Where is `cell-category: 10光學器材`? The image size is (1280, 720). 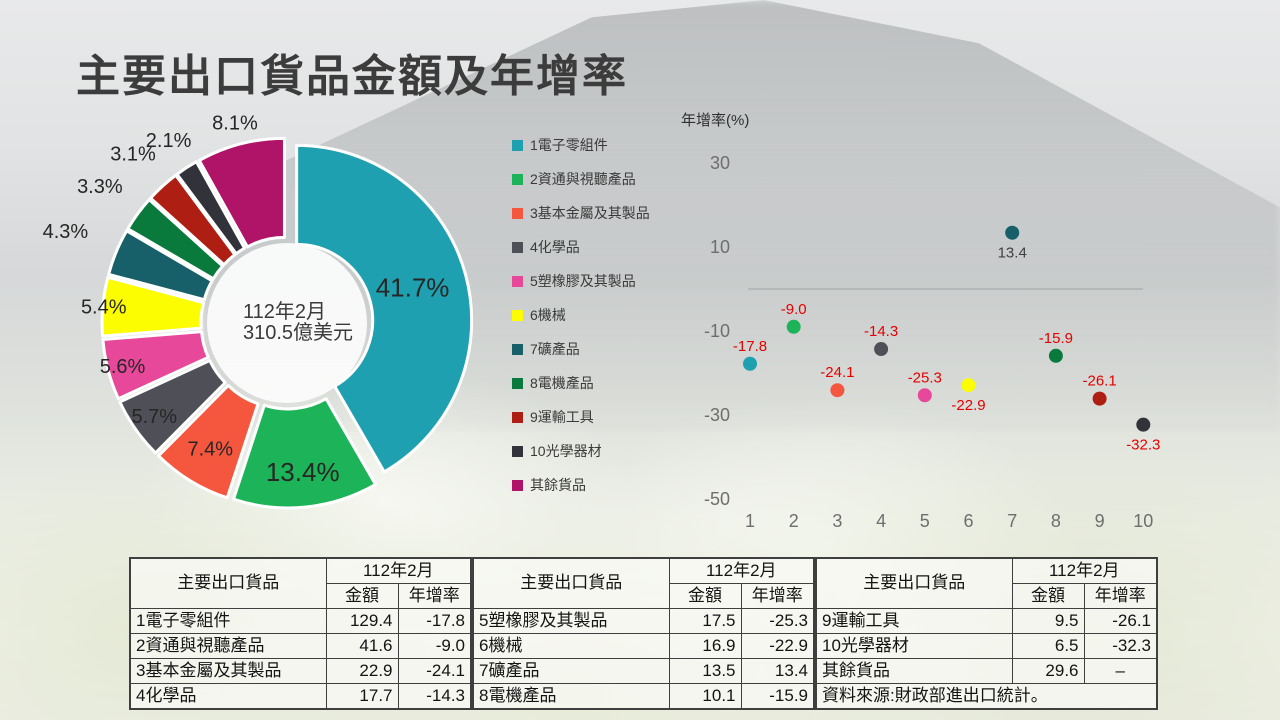 cell-category: 10光學器材 is located at coordinates (914, 646).